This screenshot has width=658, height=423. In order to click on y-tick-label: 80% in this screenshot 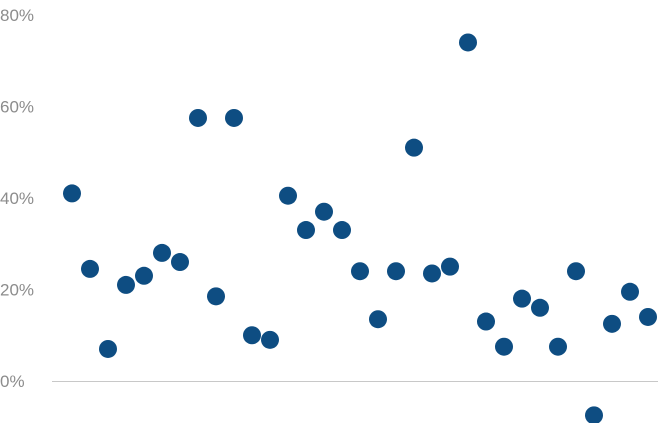, I will do `click(17, 15)`.